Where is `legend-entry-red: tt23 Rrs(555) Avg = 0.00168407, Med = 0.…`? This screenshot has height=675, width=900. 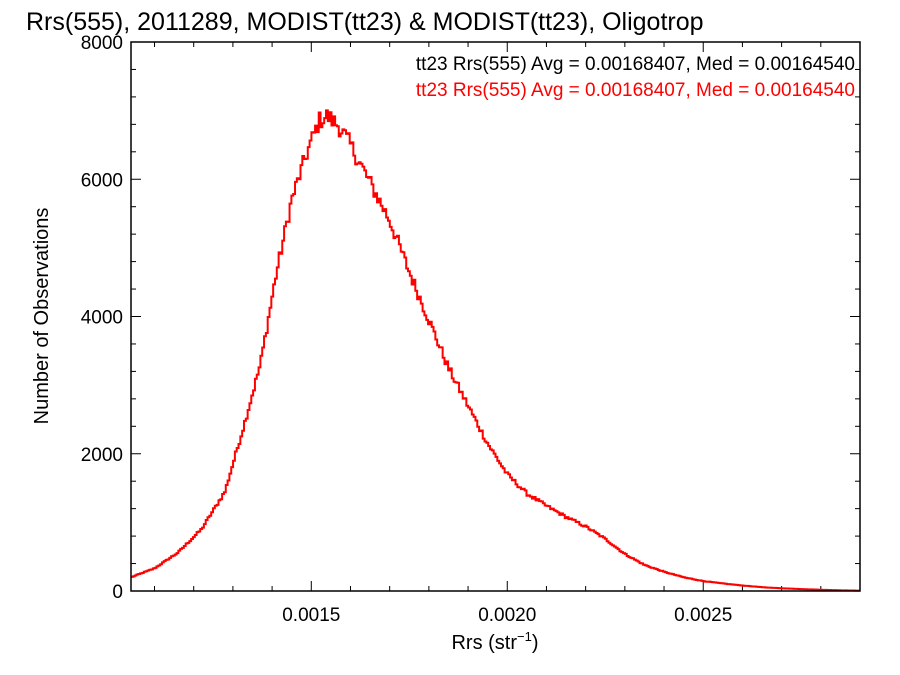
legend-entry-red: tt23 Rrs(555) Avg = 0.00168407, Med = 0.… is located at coordinates (635, 90).